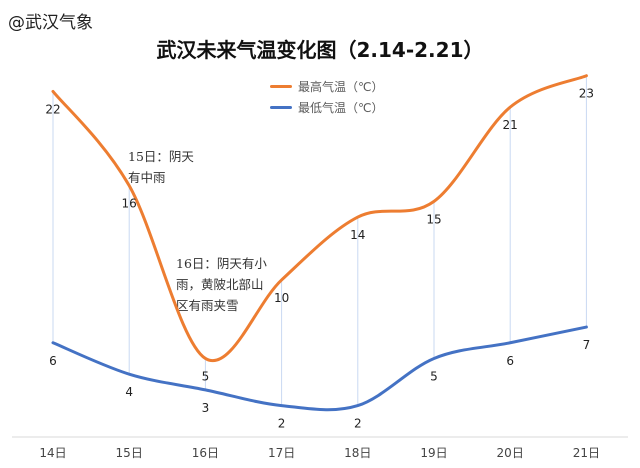 This screenshot has width=640, height=468. I want to click on data-label-high: 15, so click(433, 219).